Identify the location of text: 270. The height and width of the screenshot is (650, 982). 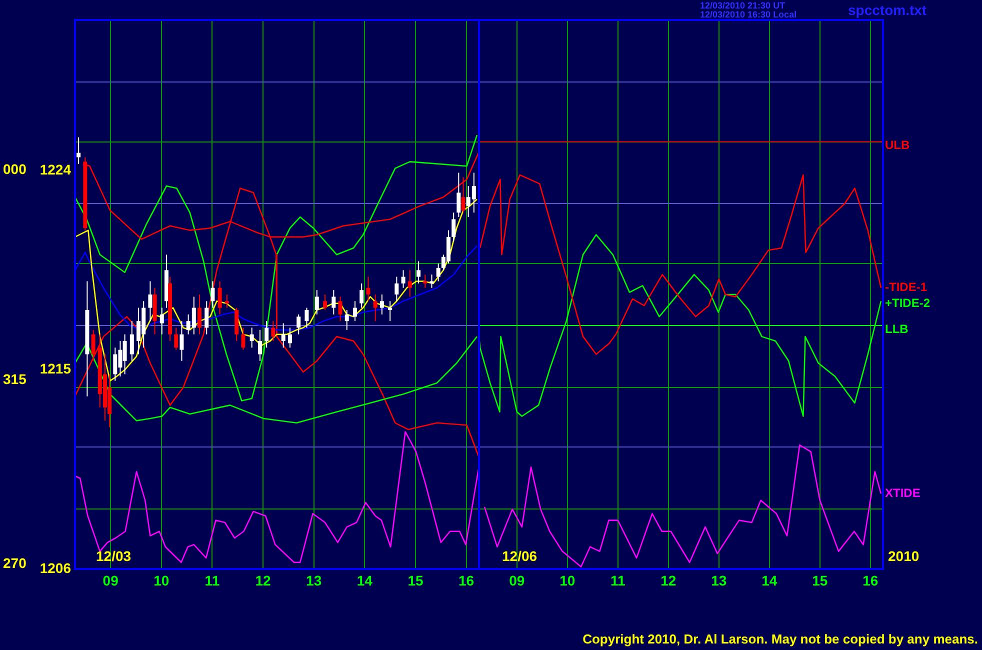
(15, 562).